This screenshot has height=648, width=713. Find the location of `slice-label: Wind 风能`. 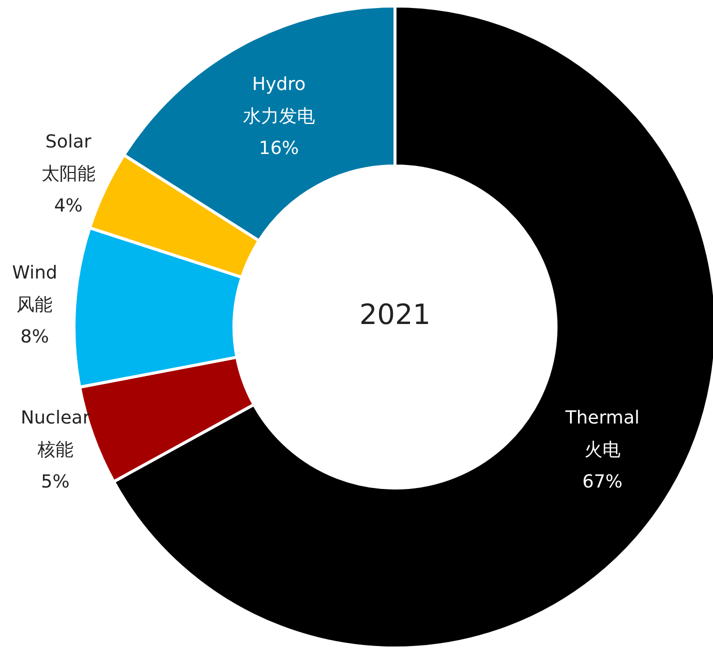

slice-label: Wind 风能 is located at coordinates (35, 289).